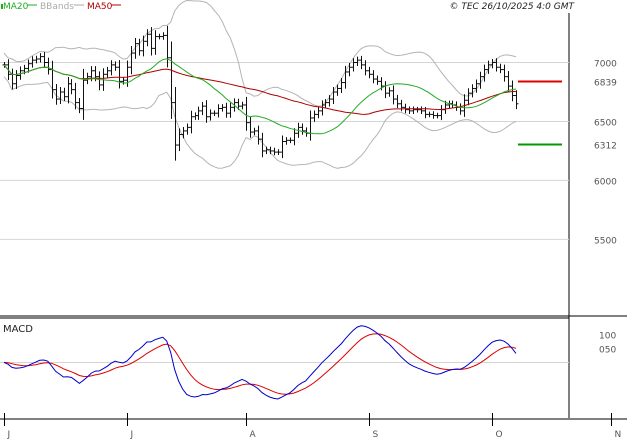 The image size is (627, 440). I want to click on x-tick-label: N, so click(618, 435).